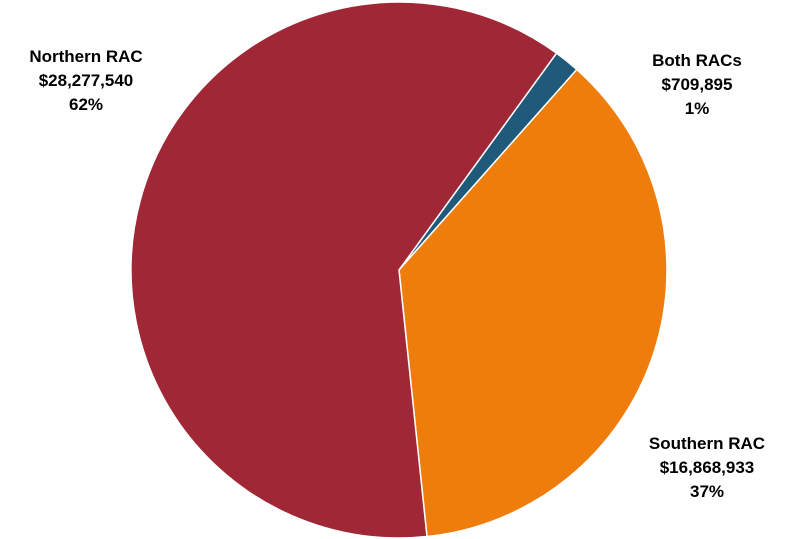  What do you see at coordinates (697, 60) in the screenshot?
I see `slice-name-label: Both RACs` at bounding box center [697, 60].